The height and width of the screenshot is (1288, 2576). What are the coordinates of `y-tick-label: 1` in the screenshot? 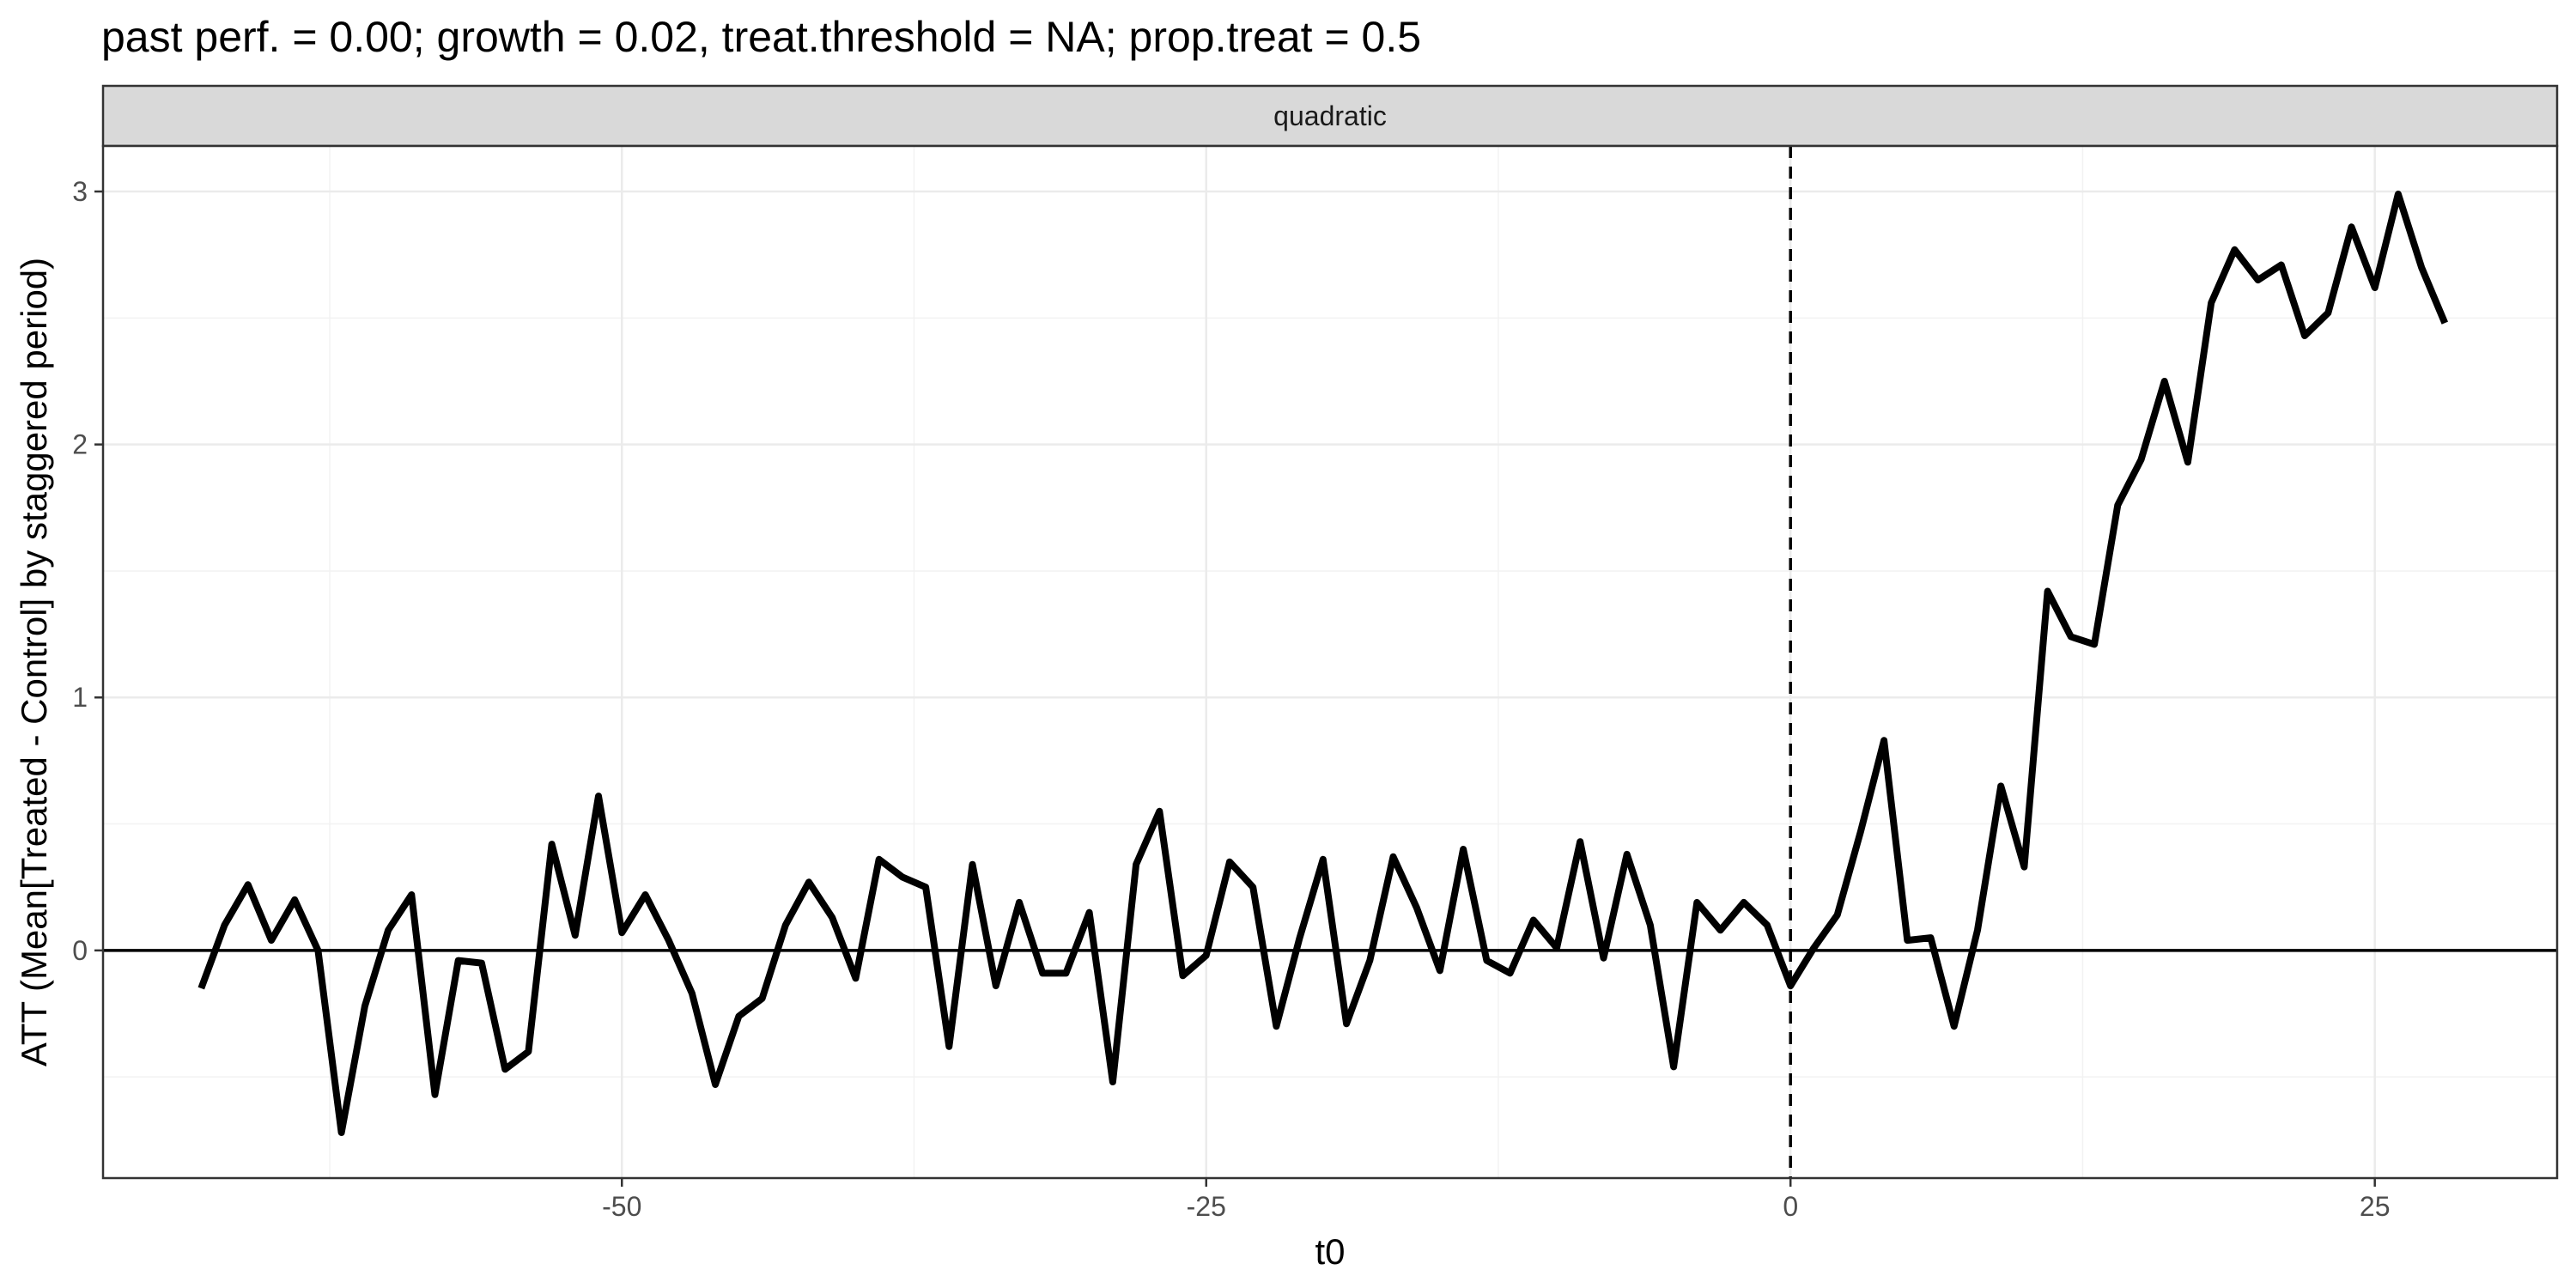 It's located at (80, 697).